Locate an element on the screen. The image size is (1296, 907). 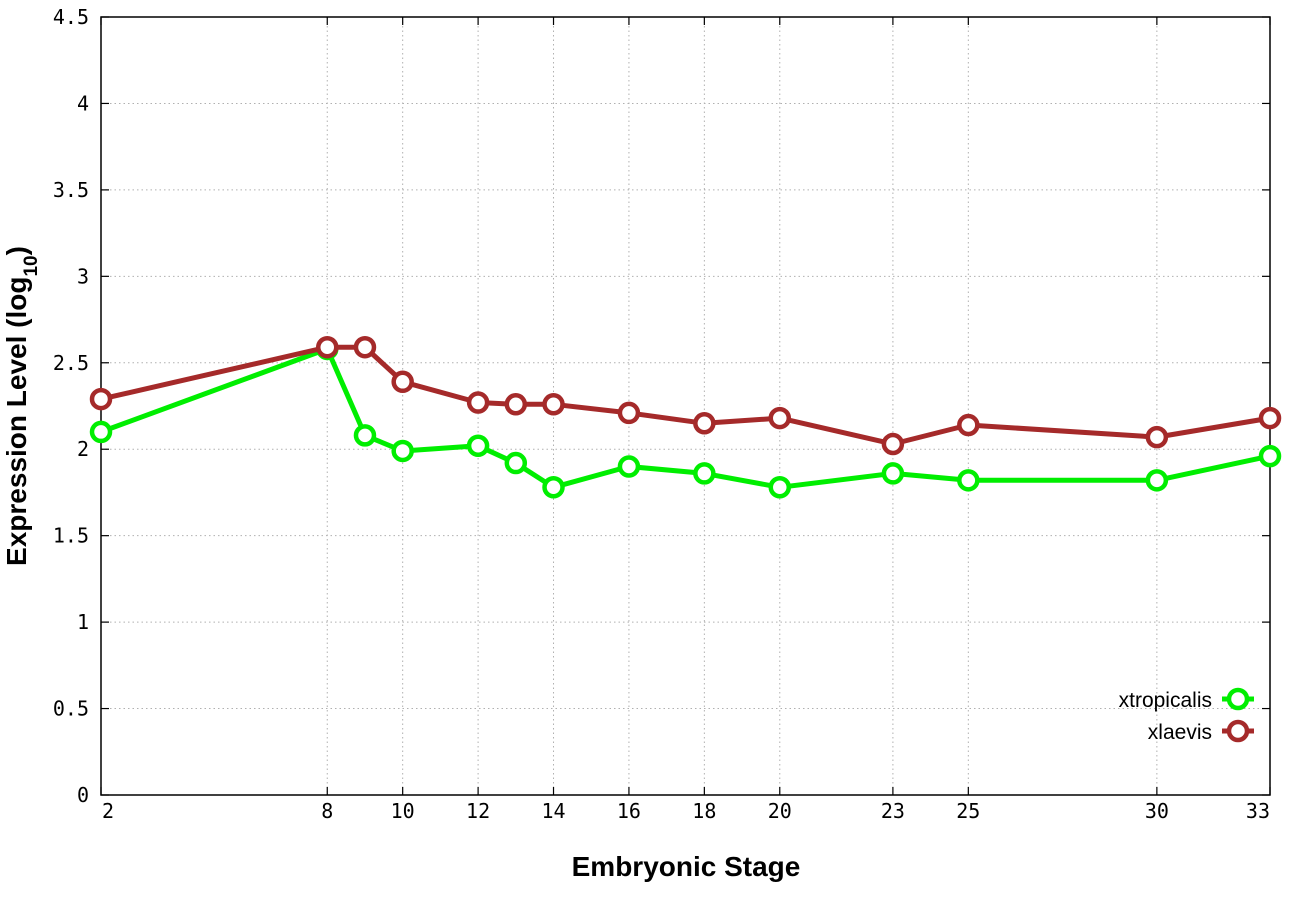
x-tick-label: 14 is located at coordinates (553, 811).